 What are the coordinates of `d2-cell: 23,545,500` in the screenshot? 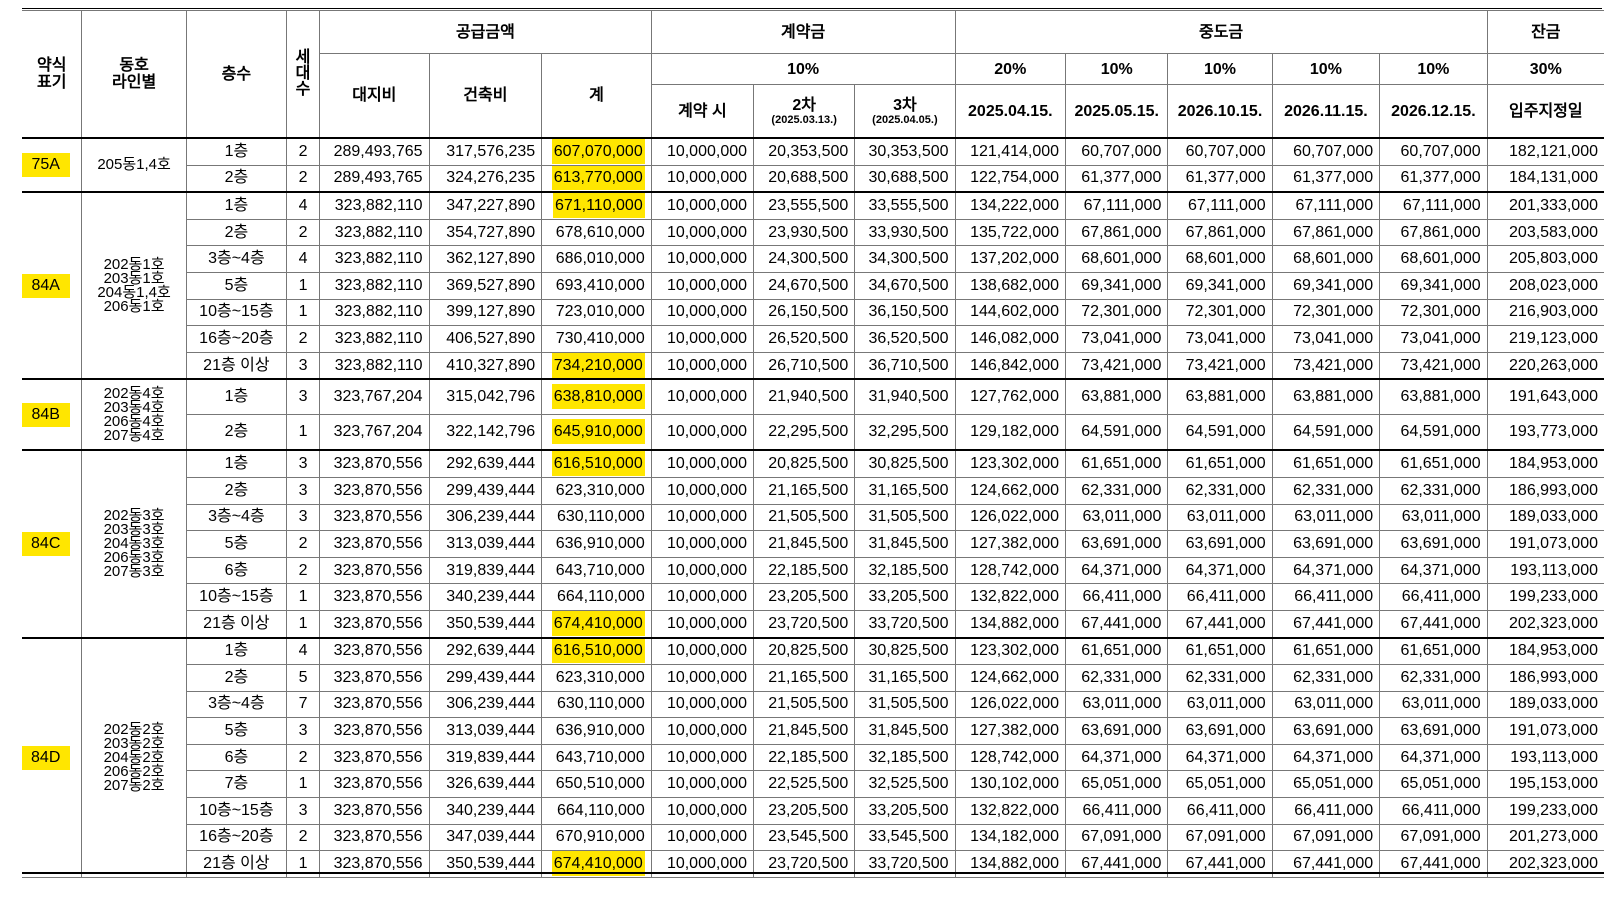 It's located at (804, 837).